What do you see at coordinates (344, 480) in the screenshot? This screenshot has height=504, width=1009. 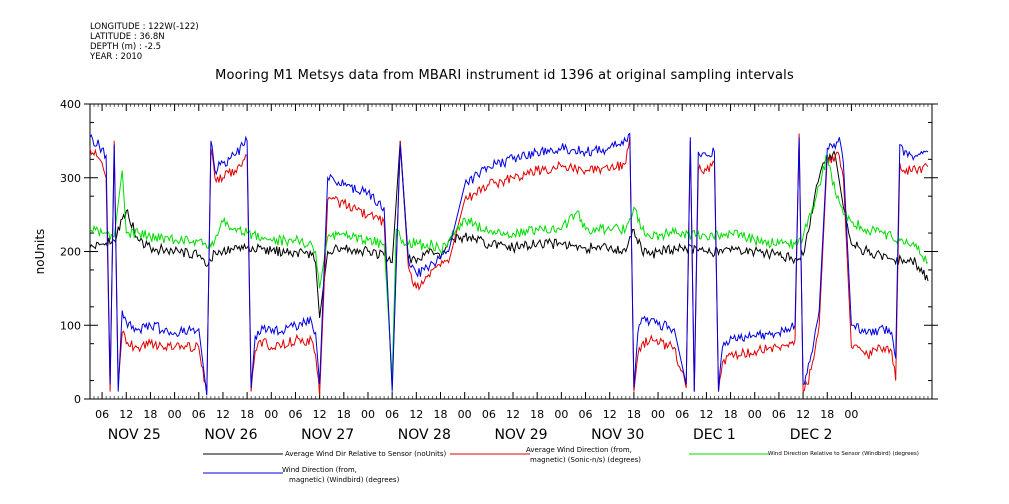 I see `legend-label-blue-2: magnetic) (Windbird) (degrees)` at bounding box center [344, 480].